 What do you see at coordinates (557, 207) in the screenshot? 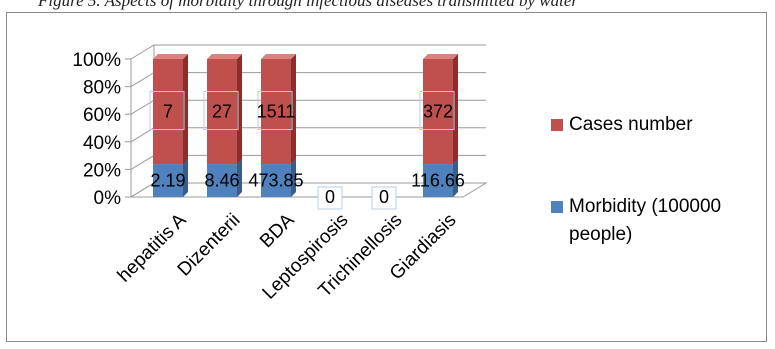
I see `legend-swatch-morbidity` at bounding box center [557, 207].